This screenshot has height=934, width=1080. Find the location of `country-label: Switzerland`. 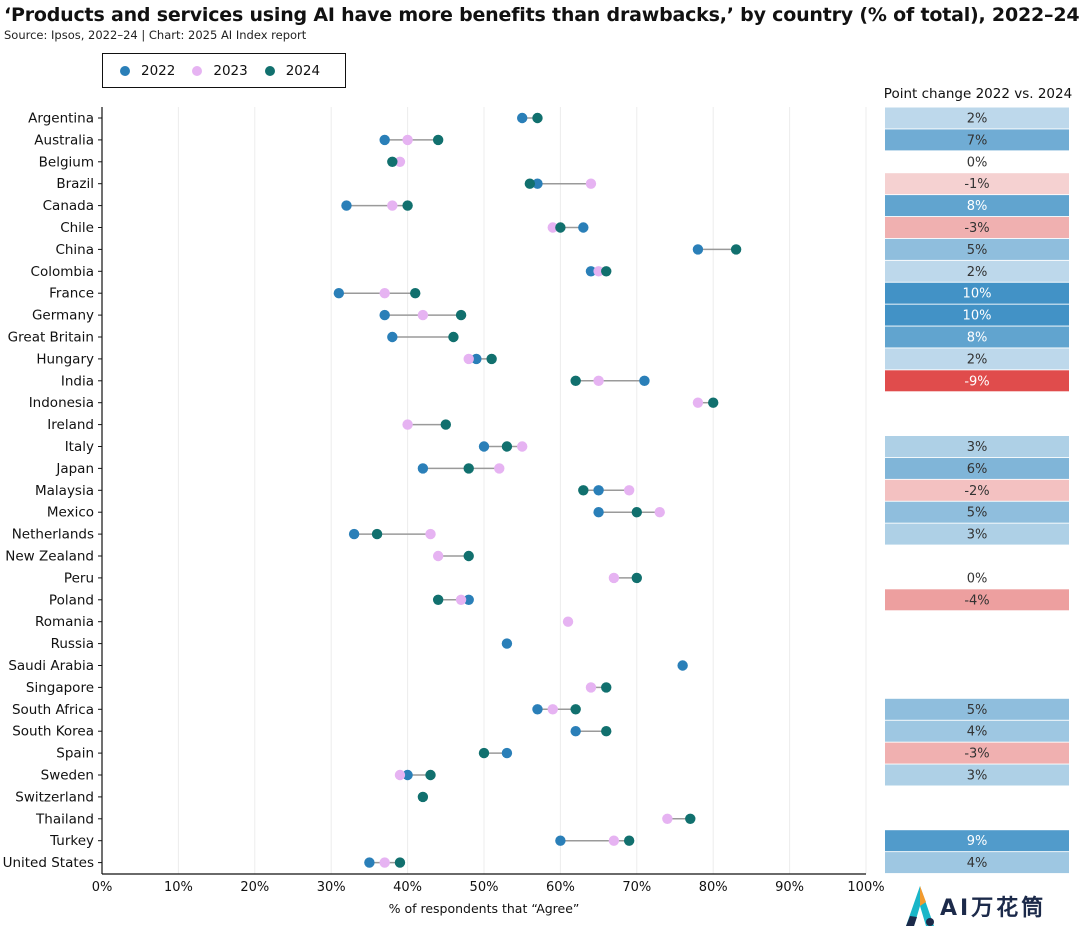

country-label: Switzerland is located at coordinates (54, 797).